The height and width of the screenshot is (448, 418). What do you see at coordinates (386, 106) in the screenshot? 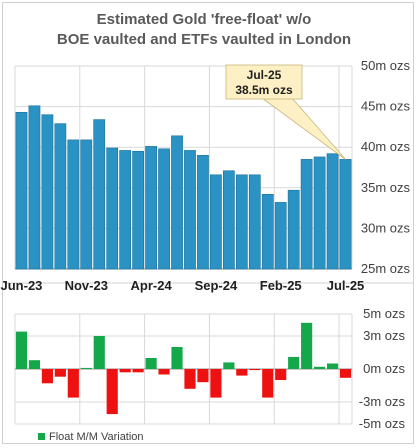
I see `top-y-tick-label: 45m ozs` at bounding box center [386, 106].